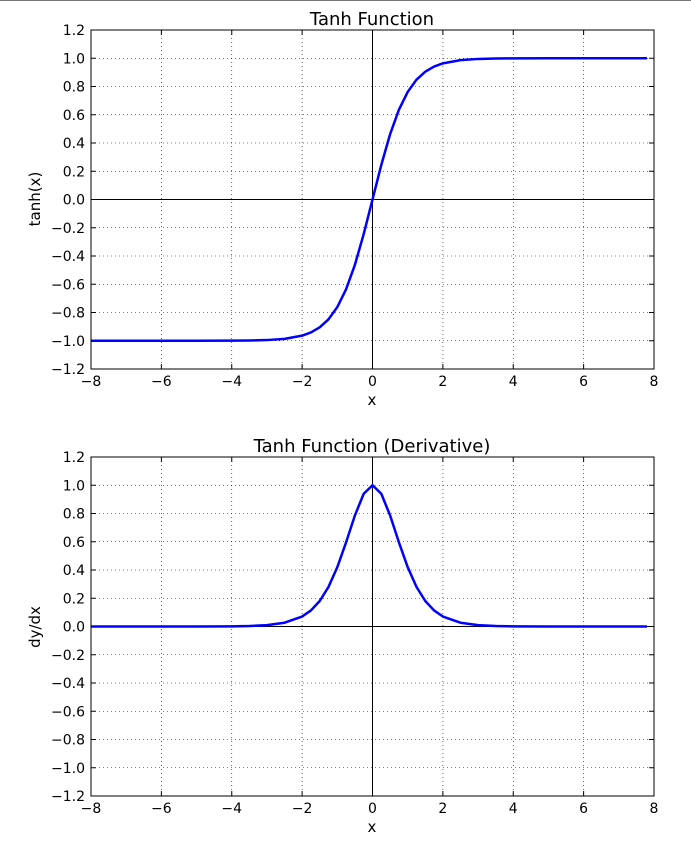 Image resolution: width=691 pixels, height=854 pixels. I want to click on top-border, so click(345, 0).